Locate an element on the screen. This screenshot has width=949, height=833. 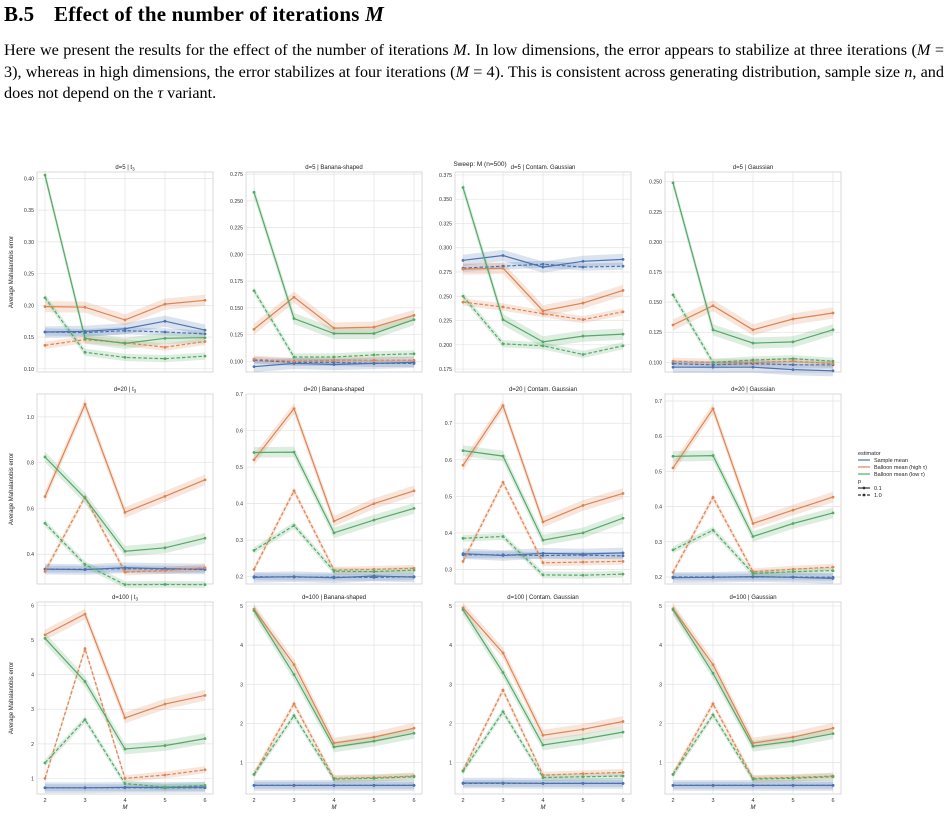
y-tick-label: 0.5 is located at coordinates (658, 472).